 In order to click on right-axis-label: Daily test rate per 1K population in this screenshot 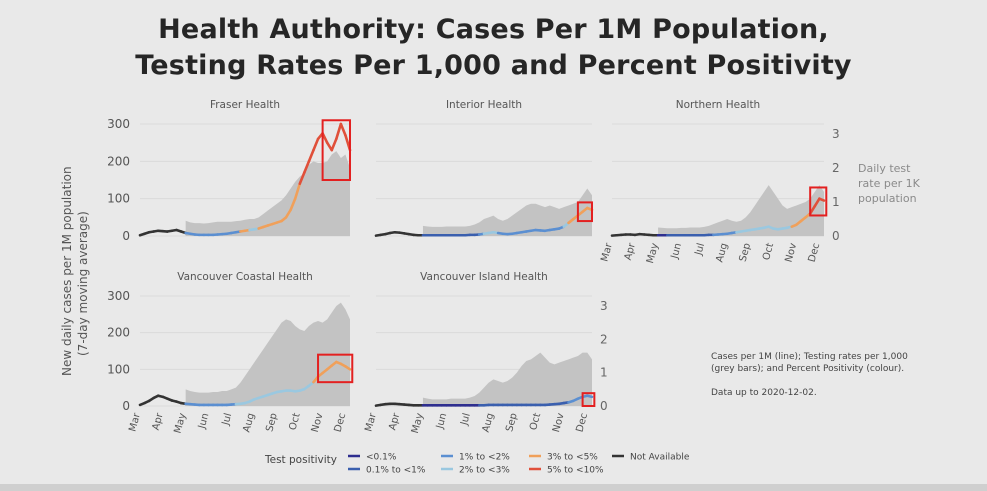, I will do `click(889, 183)`.